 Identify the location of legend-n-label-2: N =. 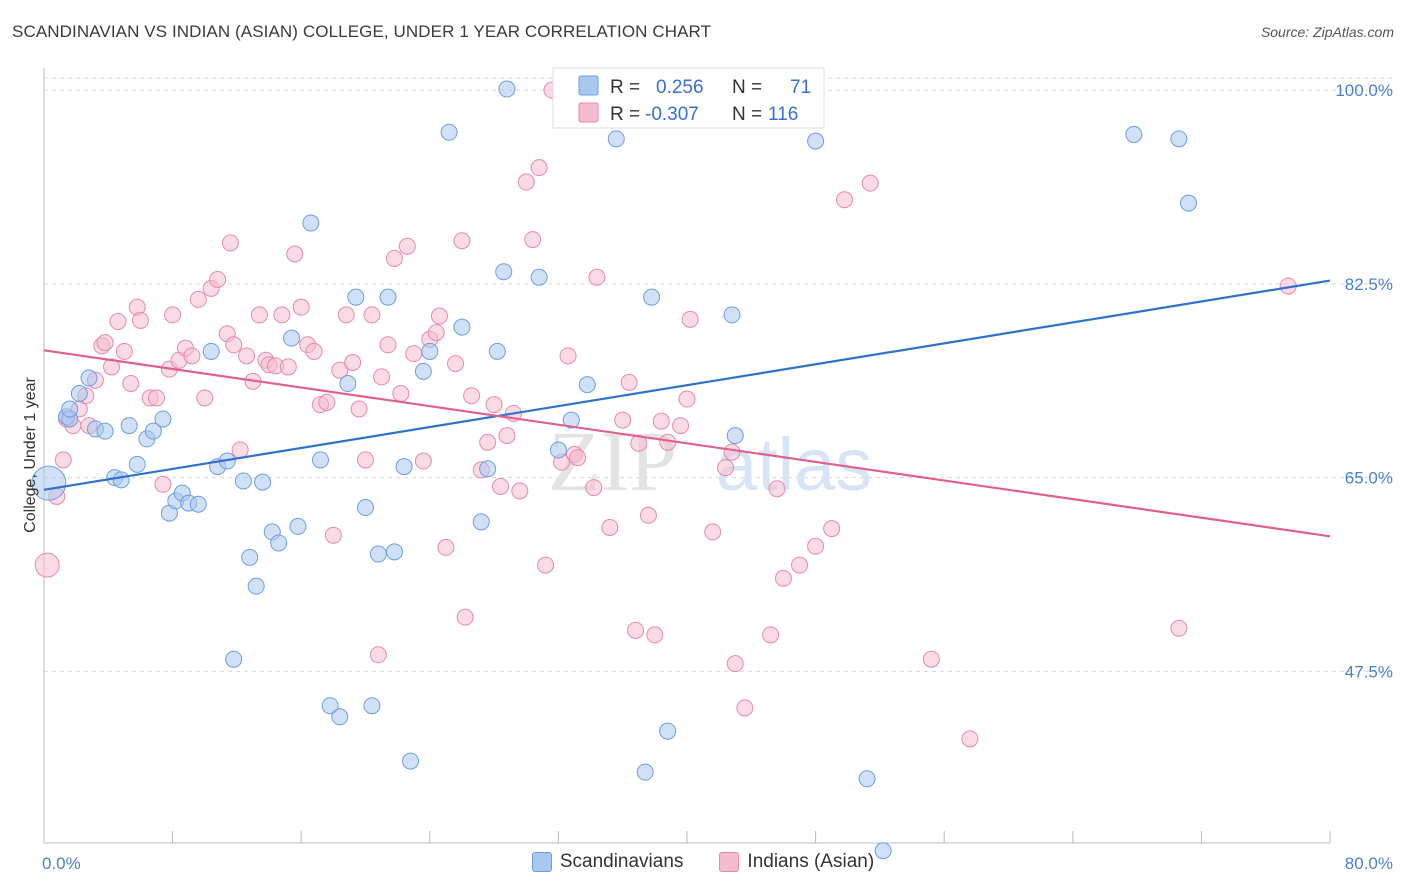
(747, 114).